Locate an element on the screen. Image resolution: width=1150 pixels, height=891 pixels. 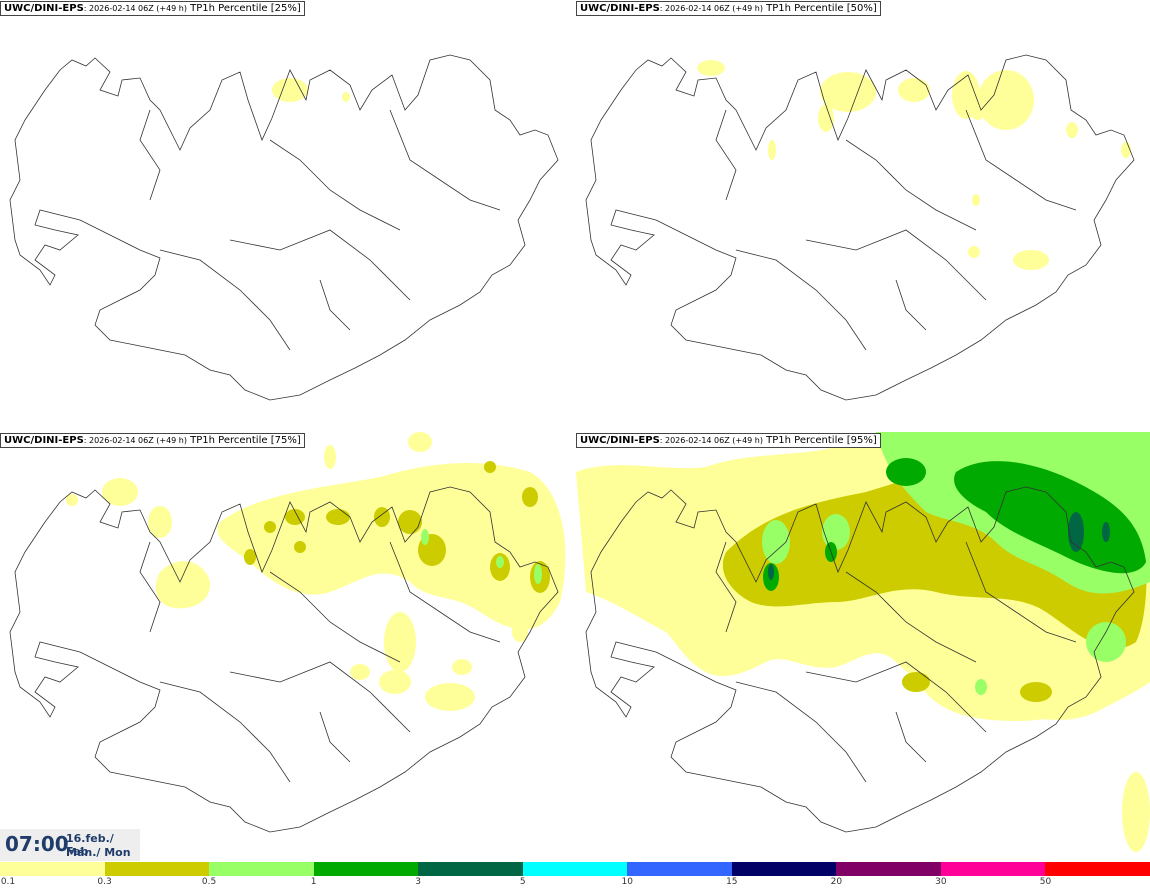
valid-time-box: 07:00 16.feb./ Feb Mán./ Mon is located at coordinates (70, 845).